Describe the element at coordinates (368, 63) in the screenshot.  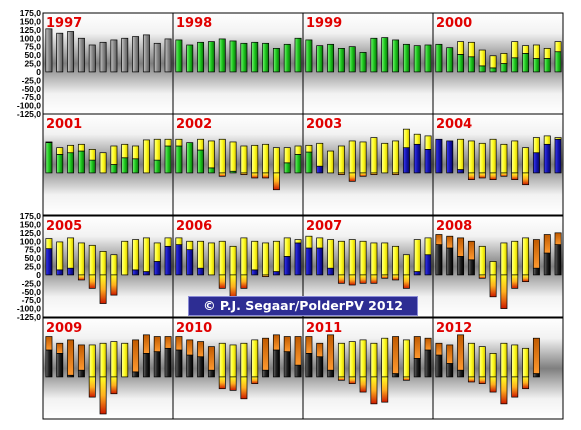
I see `panel-1999: 1999` at that location.